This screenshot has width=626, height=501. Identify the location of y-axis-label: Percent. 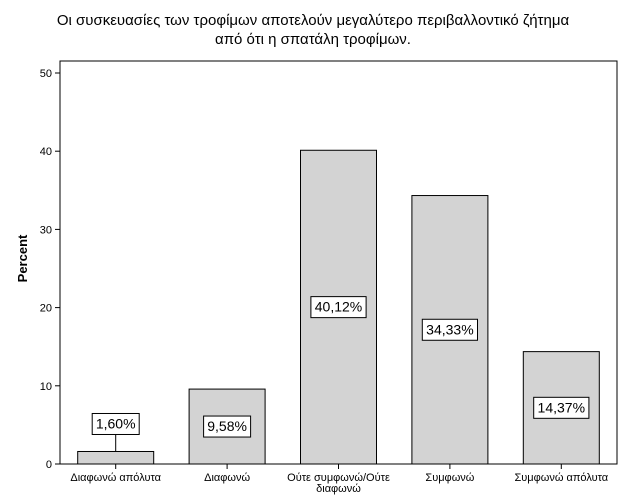
(22, 258).